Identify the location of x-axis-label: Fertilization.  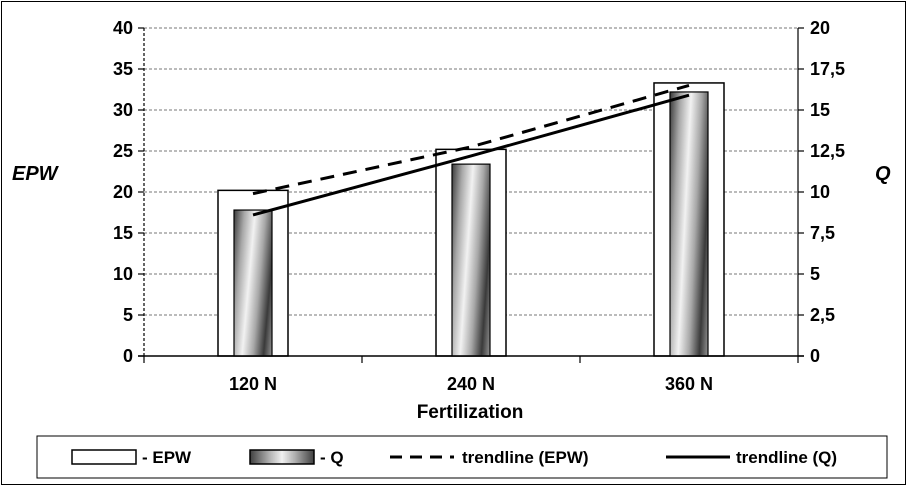
(470, 412).